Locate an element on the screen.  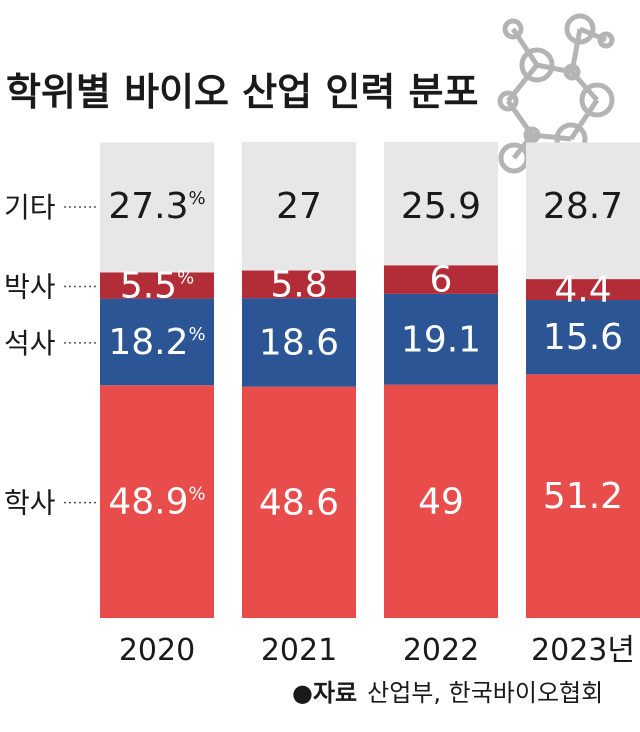
series-label-text: 박사 is located at coordinates (30, 287).